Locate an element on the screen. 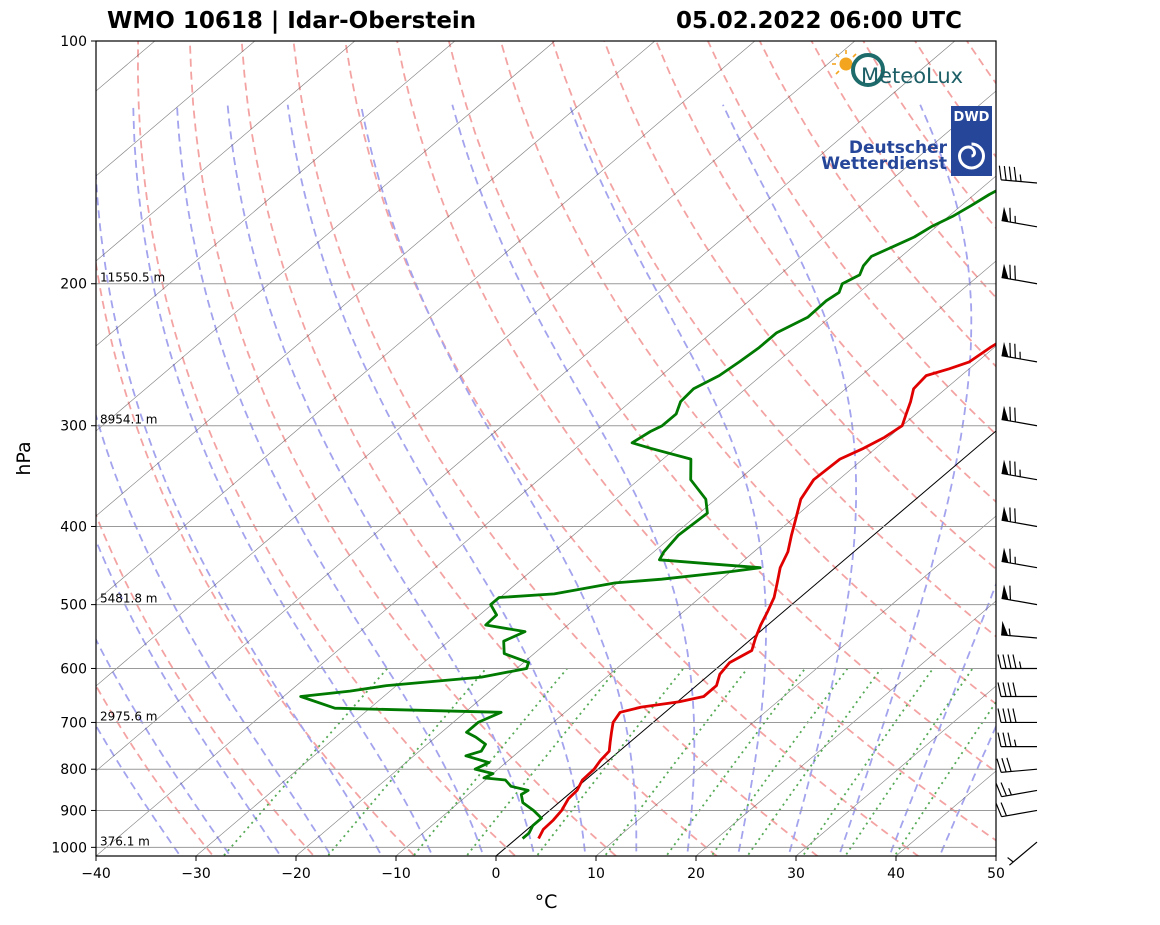 The width and height of the screenshot is (1160, 925). x-tick-label: −10 is located at coordinates (396, 874).